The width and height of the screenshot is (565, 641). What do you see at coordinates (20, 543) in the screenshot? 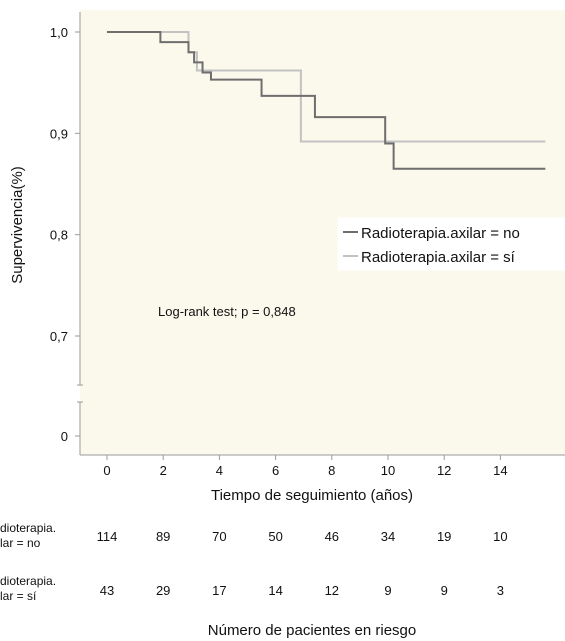
I see `risk-row-no-label-line2: lar = no` at bounding box center [20, 543].